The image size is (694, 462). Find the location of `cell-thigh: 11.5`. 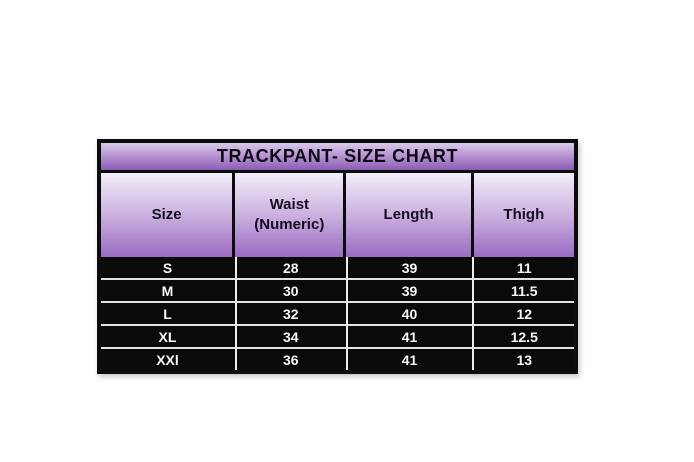

cell-thigh: 11.5 is located at coordinates (523, 290).